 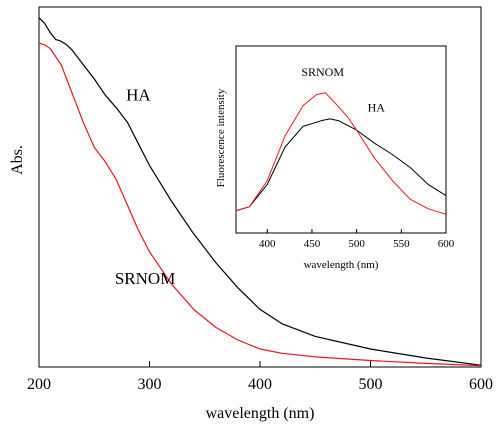 I want to click on main-x-ticks: 200 300 400 500 600, so click(x=260, y=377).